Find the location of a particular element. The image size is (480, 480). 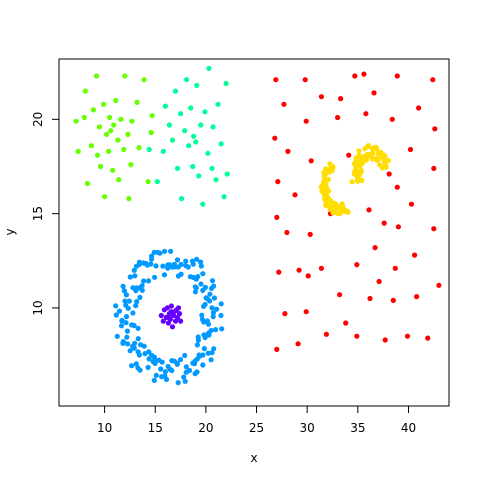

x-axis: 10 15 20 25 30 35 40 is located at coordinates (256, 420).